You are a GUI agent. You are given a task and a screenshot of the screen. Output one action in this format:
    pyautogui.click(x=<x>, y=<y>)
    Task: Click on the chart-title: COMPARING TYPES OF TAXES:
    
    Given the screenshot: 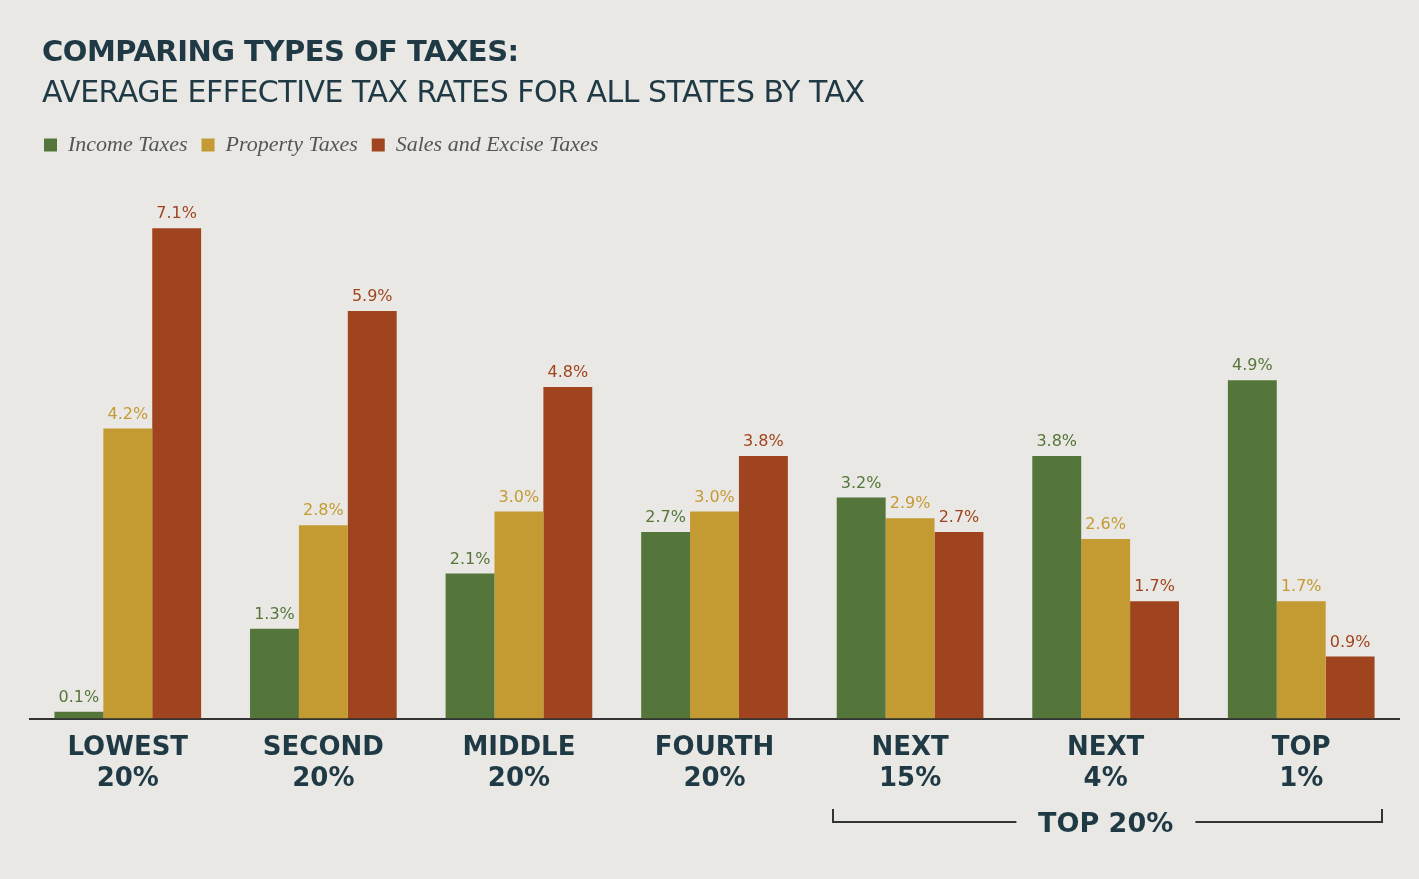 What is the action you would take?
    pyautogui.click(x=280, y=51)
    